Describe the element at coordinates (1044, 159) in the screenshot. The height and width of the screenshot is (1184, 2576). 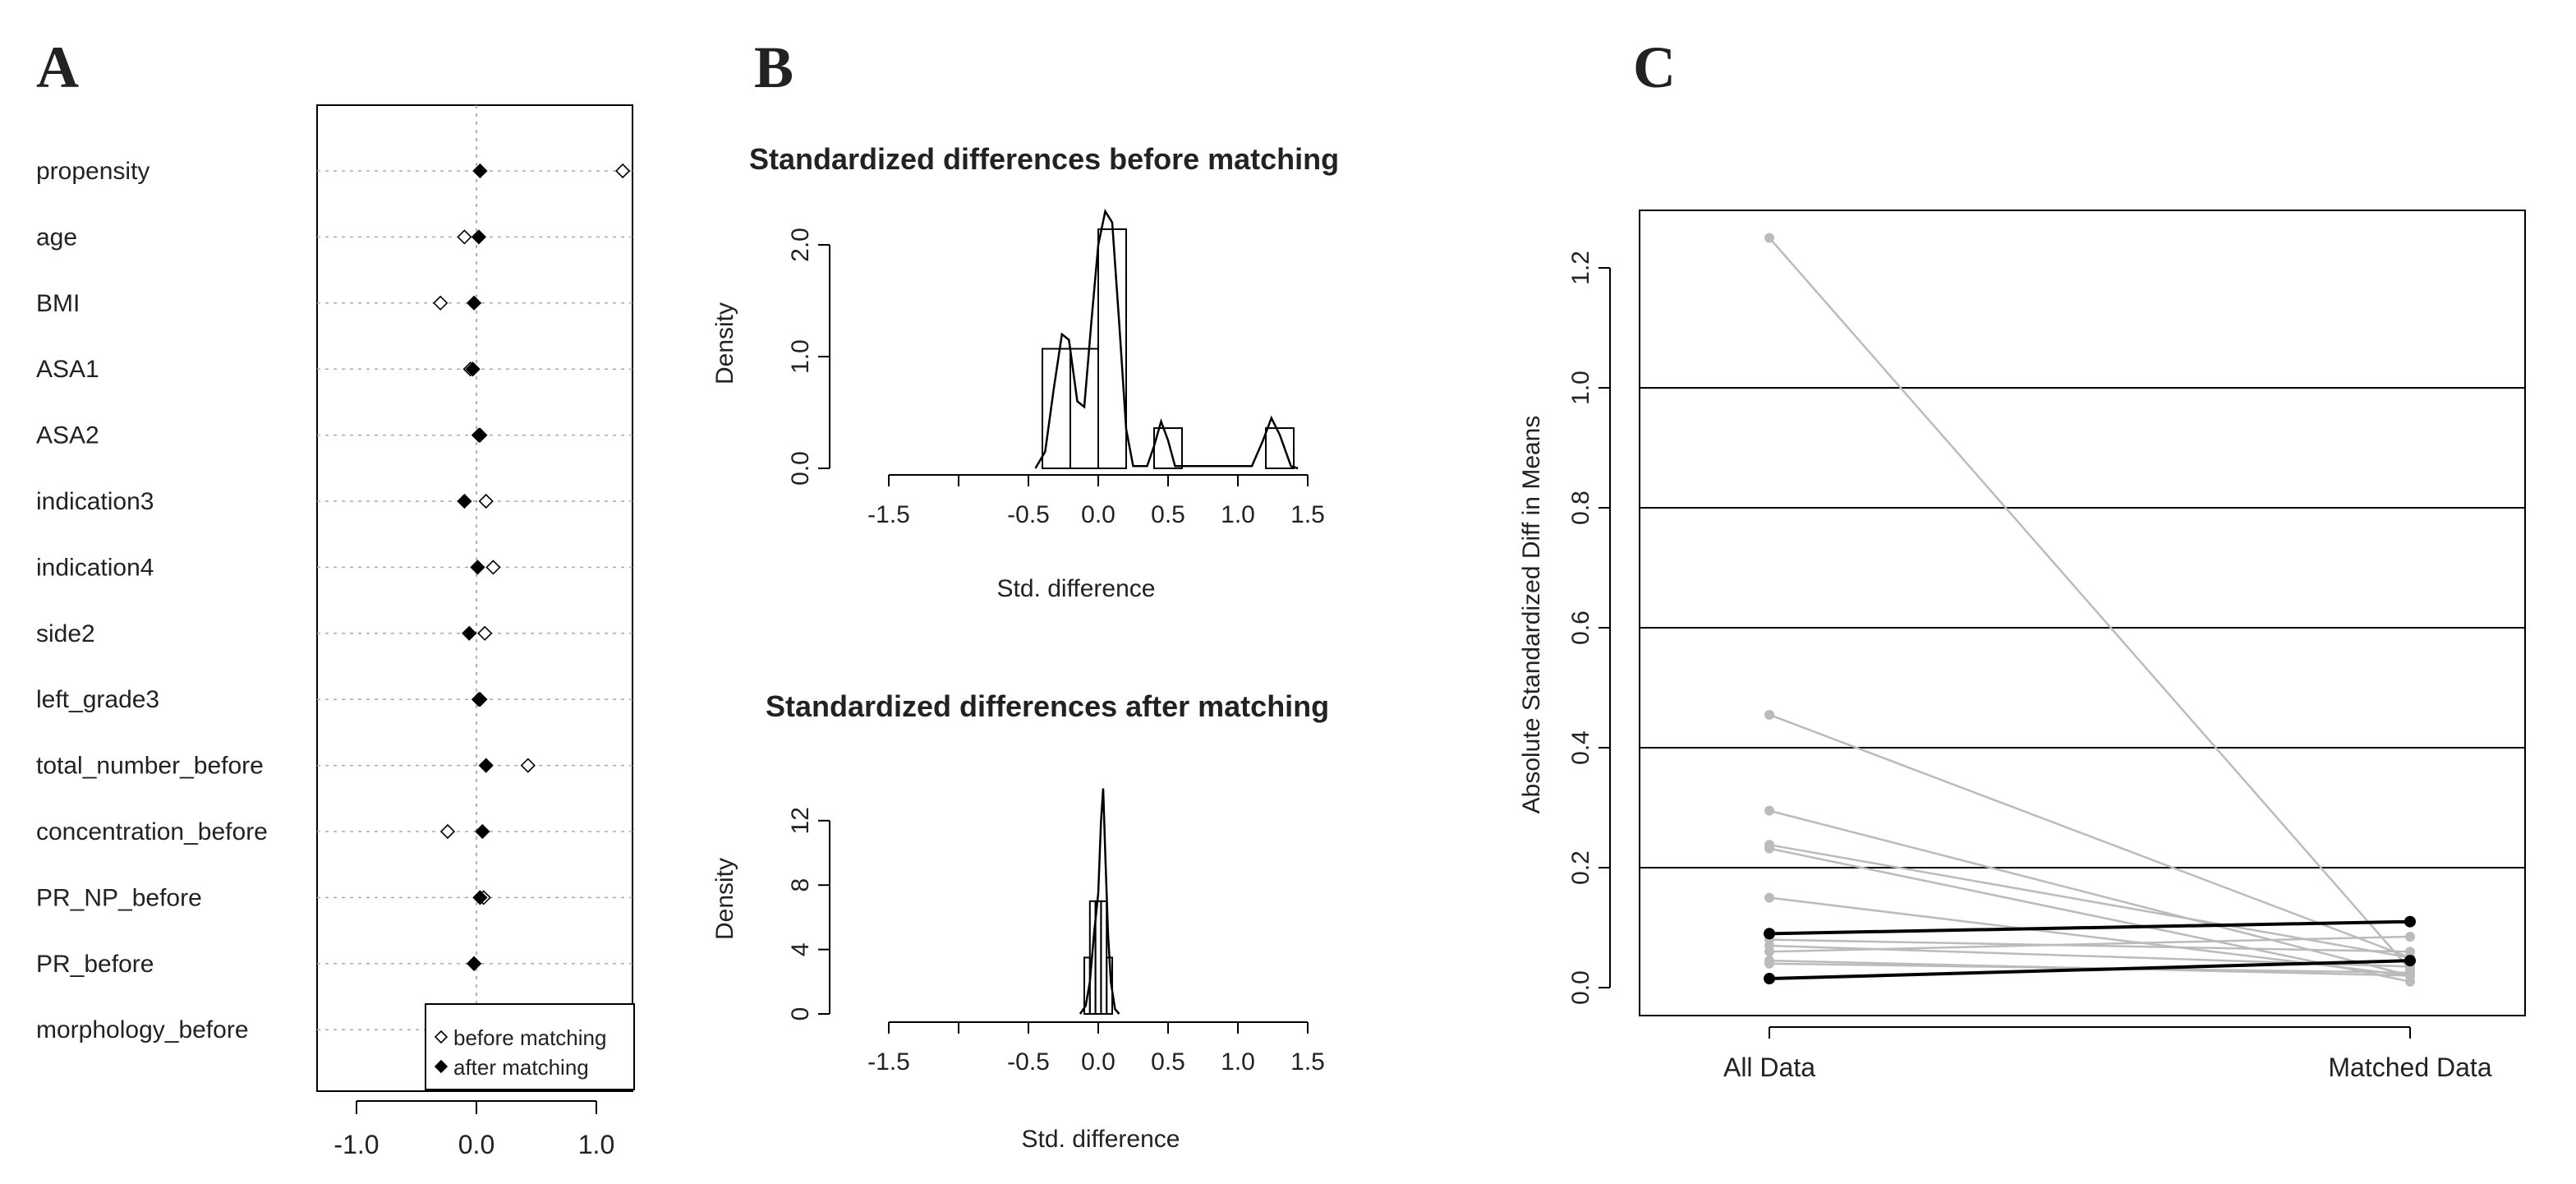
I see `b1-title: Standardized differences before matching` at that location.